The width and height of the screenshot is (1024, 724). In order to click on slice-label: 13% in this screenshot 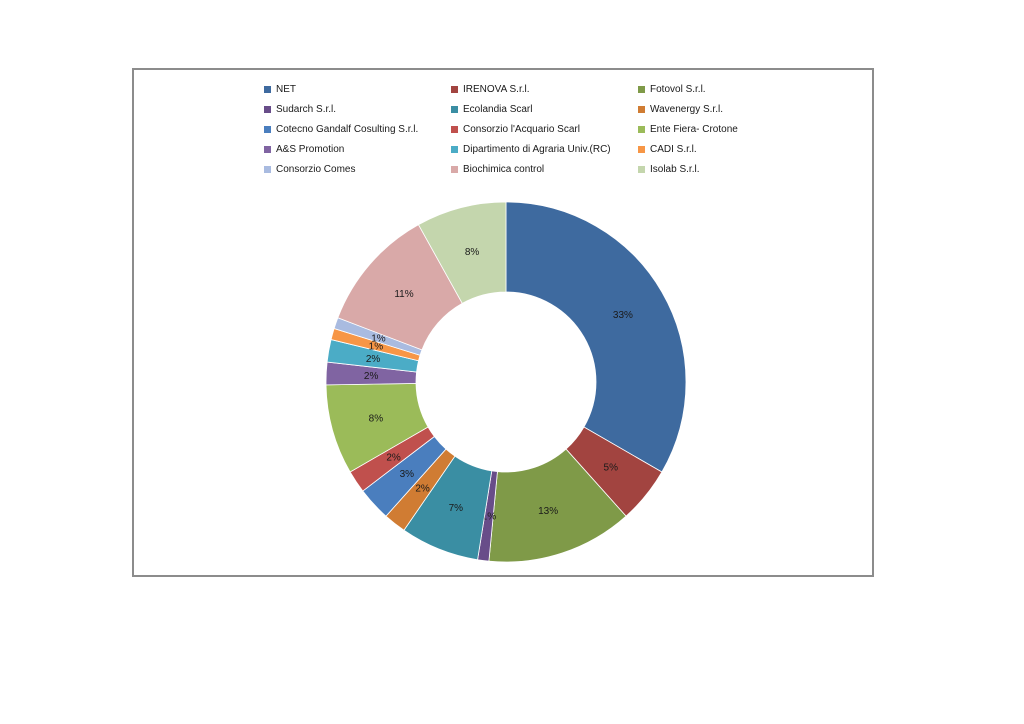, I will do `click(548, 511)`.